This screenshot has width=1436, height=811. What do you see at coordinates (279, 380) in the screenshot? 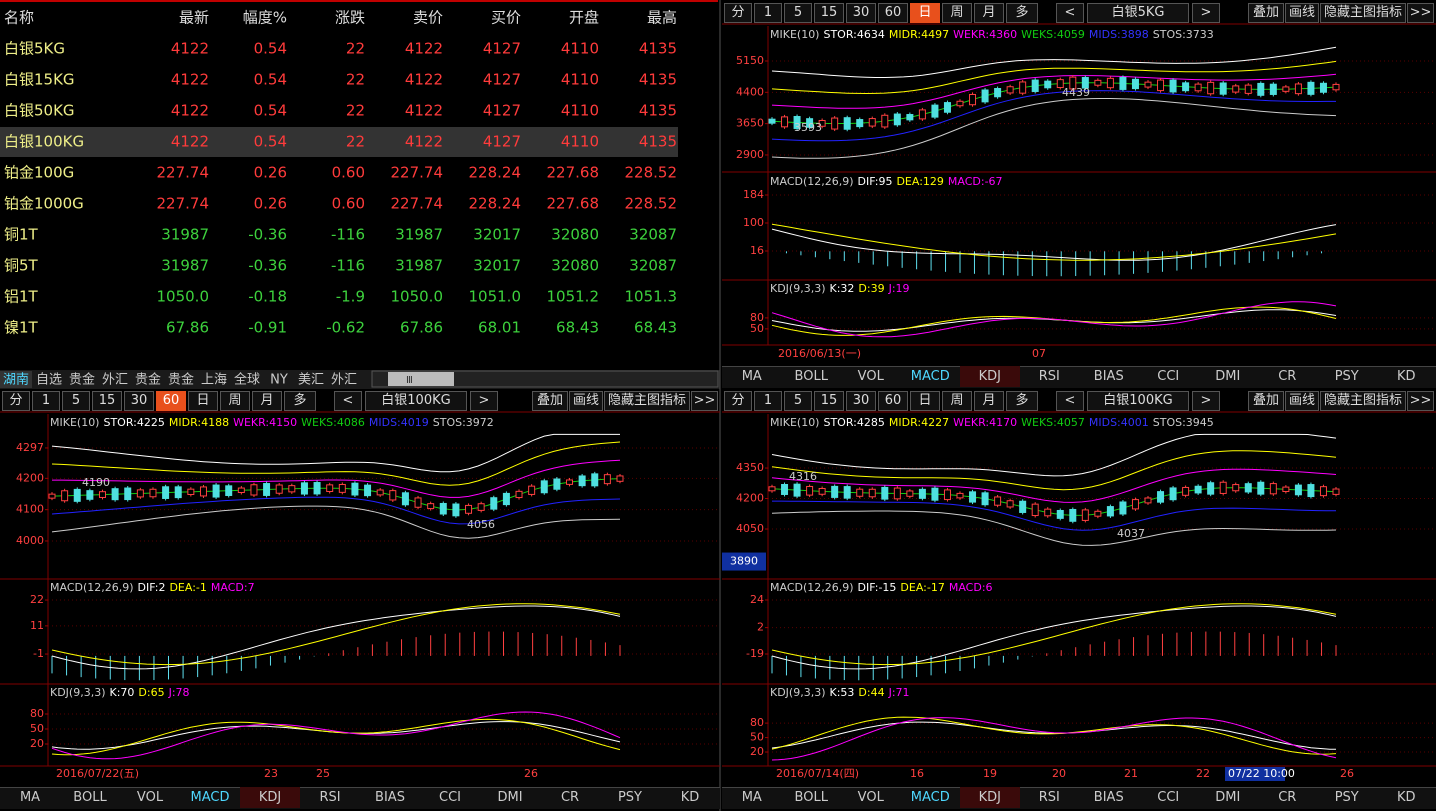
I see `market-tab: NY` at bounding box center [279, 380].